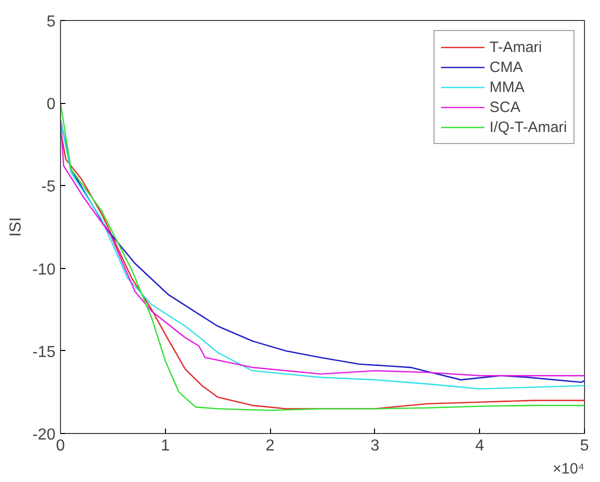 The width and height of the screenshot is (600, 482). Describe the element at coordinates (507, 87) in the screenshot. I see `legend-label: MMA` at that location.